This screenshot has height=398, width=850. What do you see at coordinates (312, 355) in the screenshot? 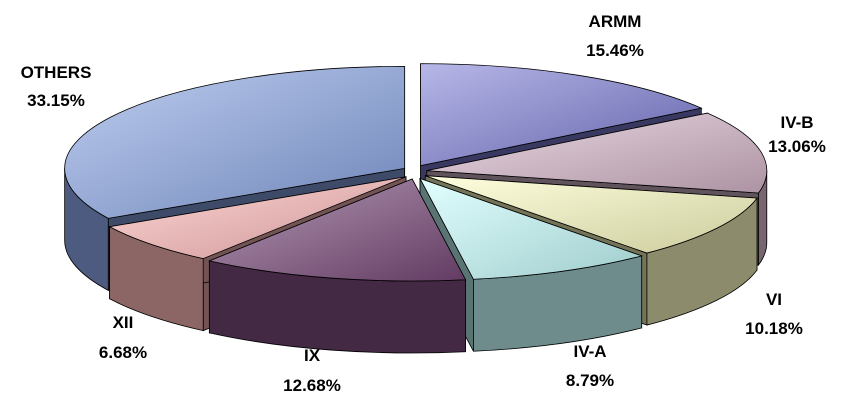
I see `label-ix-name: IX` at bounding box center [312, 355].